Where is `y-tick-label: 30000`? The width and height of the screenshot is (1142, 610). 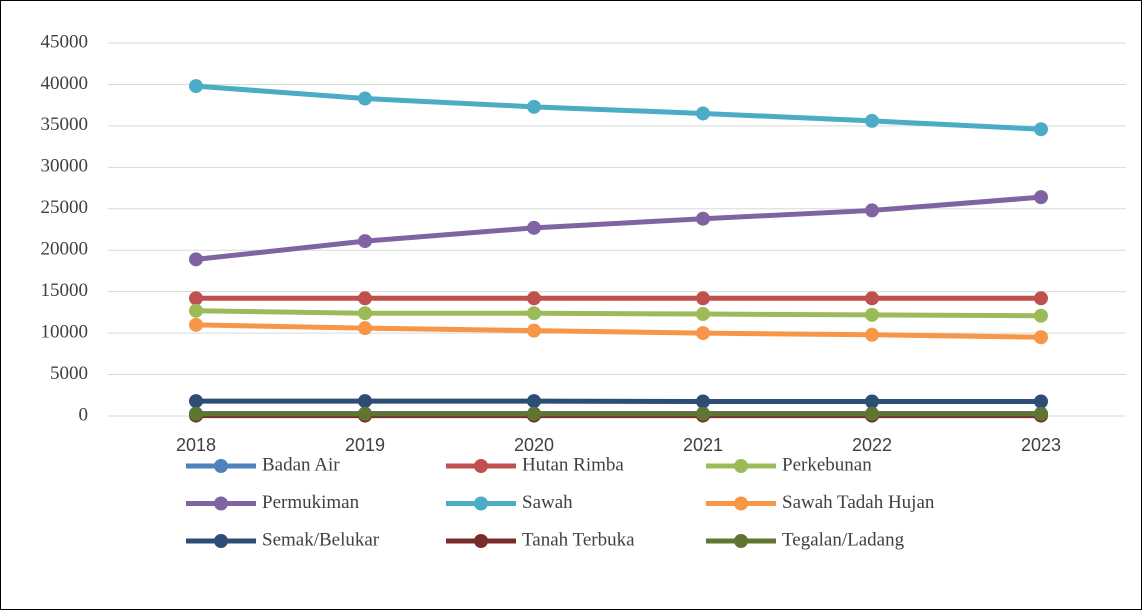
y-tick-label: 30000 is located at coordinates (65, 166).